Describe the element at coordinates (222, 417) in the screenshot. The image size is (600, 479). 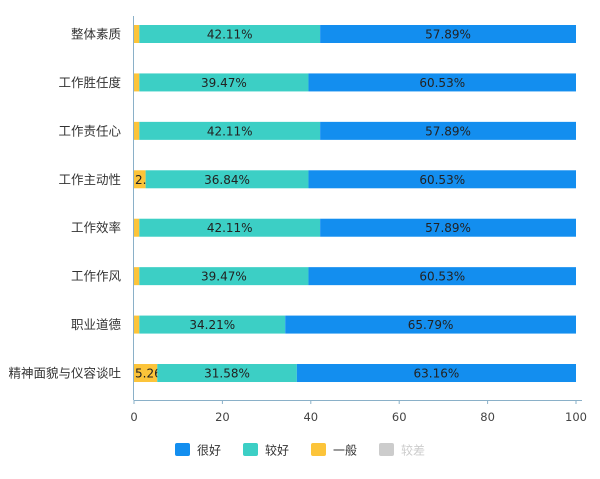
I see `x-tick-label: 20` at that location.